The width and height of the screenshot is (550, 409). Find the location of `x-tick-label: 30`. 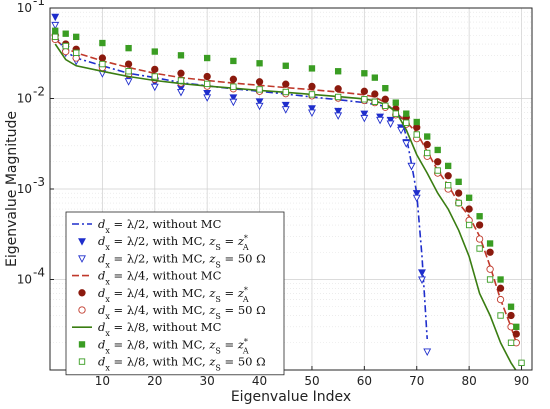

x-tick-label: 30 is located at coordinates (207, 381).